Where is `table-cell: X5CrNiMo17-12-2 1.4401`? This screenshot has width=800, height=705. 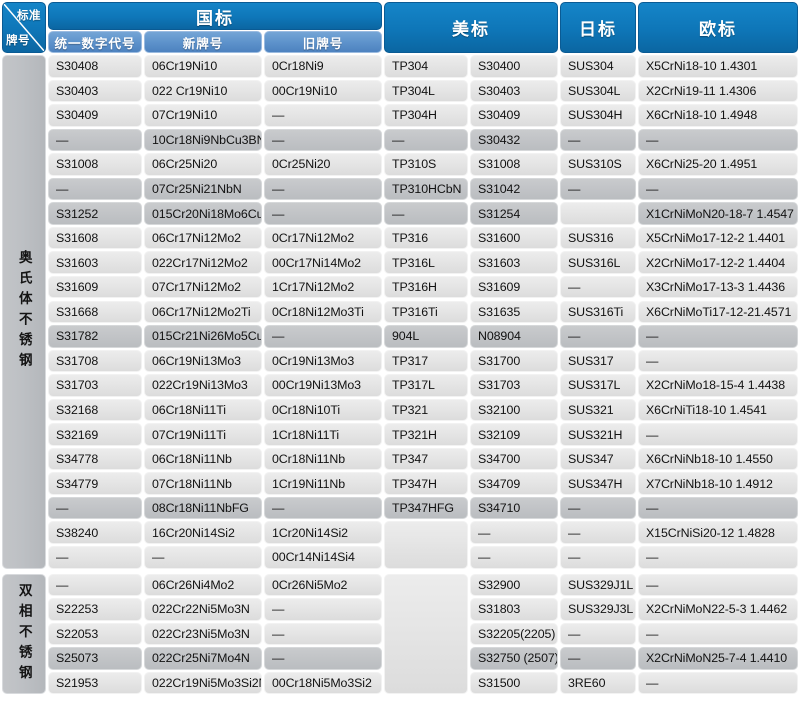 table-cell: X5CrNiMo17-12-2 1.4401 is located at coordinates (718, 238).